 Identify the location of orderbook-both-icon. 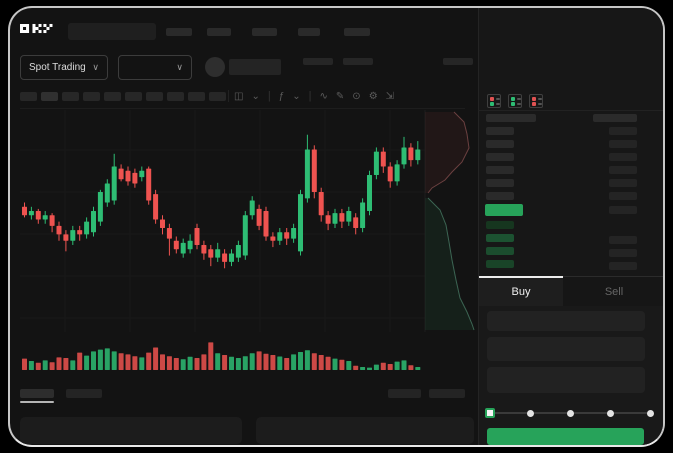
(494, 101).